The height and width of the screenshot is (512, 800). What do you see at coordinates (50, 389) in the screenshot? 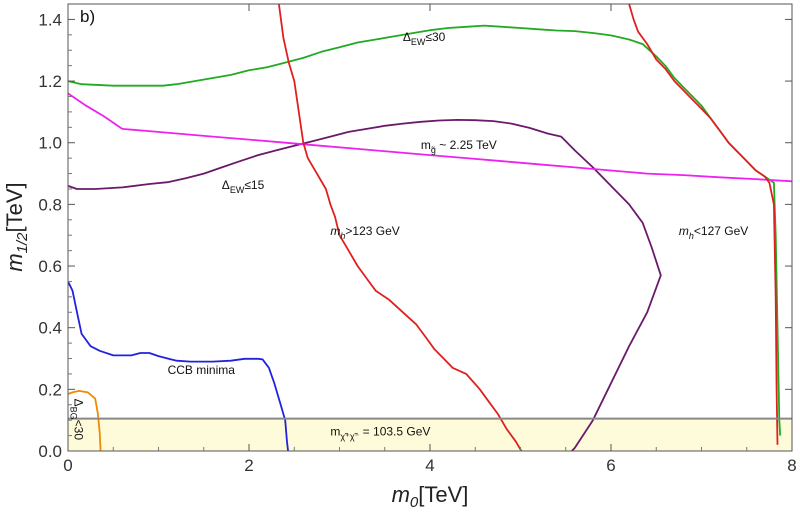
I see `y-tick-label: 0.2` at bounding box center [50, 389].